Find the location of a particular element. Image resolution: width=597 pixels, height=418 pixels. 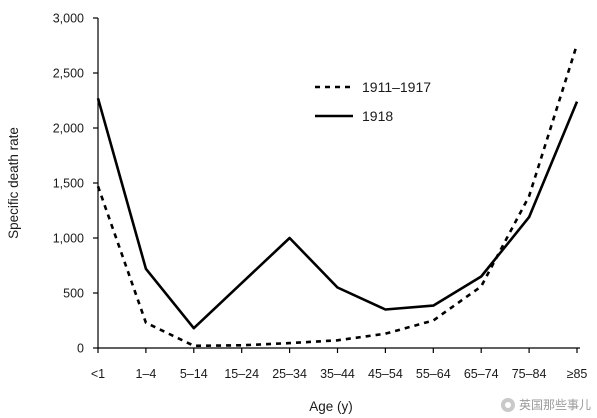

watermark: 英国那些事儿 is located at coordinates (545, 404).